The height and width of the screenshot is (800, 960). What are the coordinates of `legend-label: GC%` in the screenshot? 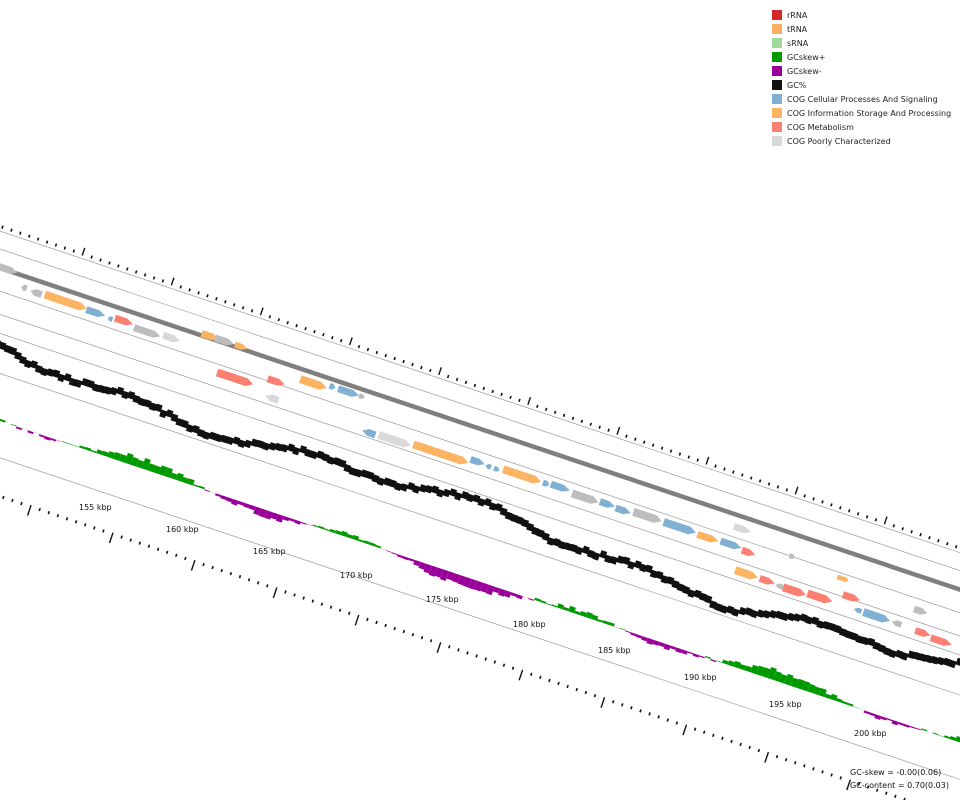 It's located at (797, 85).